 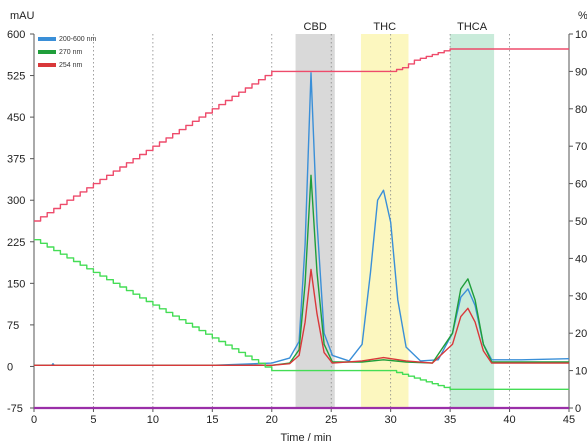 I want to click on x-tick-label-40: 40, so click(x=509, y=420).